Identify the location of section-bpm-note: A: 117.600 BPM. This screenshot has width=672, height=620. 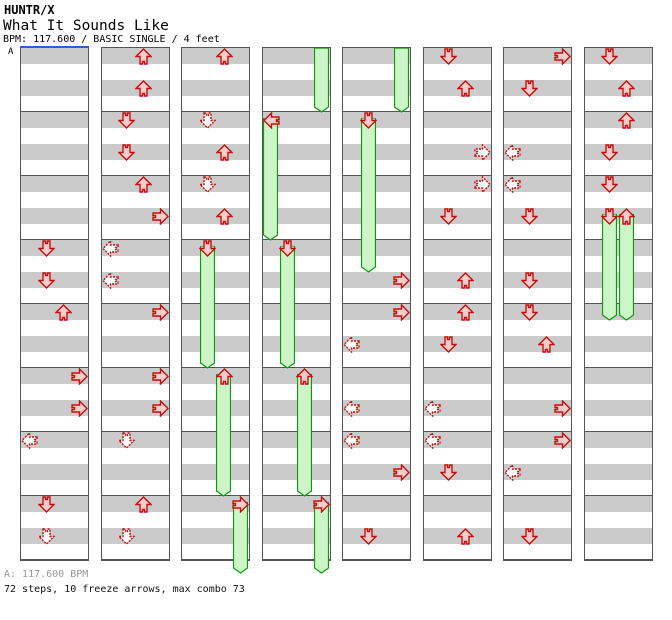
(46, 574).